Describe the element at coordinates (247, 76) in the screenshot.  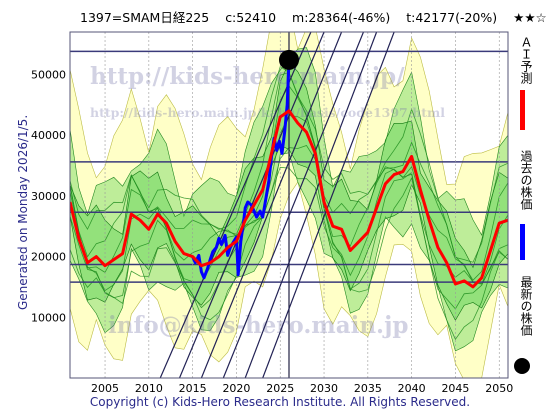
I see `watermark-url: http://kids-hero.main.jp/` at that location.